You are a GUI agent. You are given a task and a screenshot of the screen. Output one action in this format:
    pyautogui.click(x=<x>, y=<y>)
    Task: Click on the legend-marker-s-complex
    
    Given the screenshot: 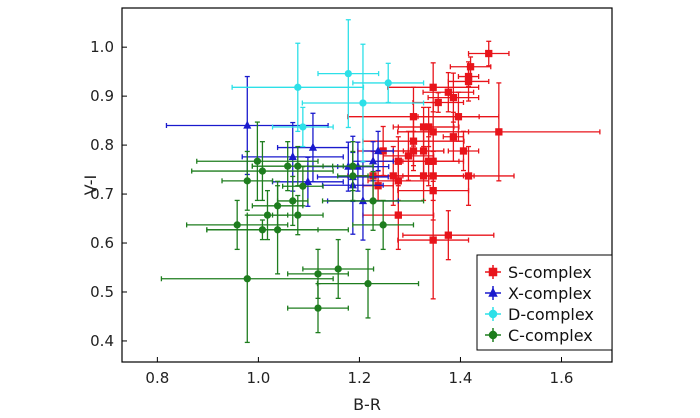 What is the action you would take?
    pyautogui.click(x=493, y=272)
    